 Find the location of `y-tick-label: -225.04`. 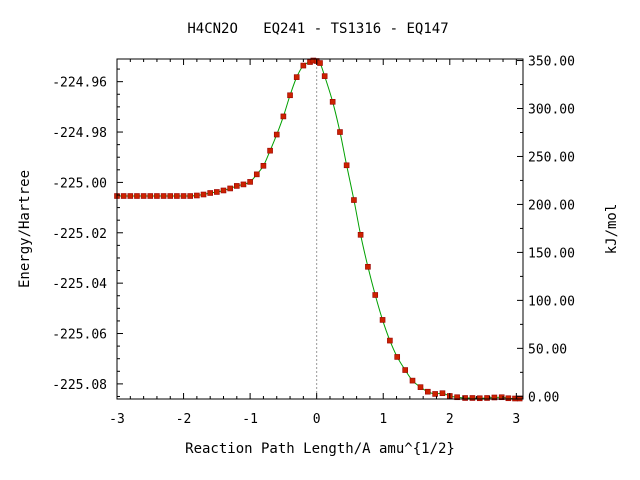

y-tick-label: -225.04 is located at coordinates (79, 284).